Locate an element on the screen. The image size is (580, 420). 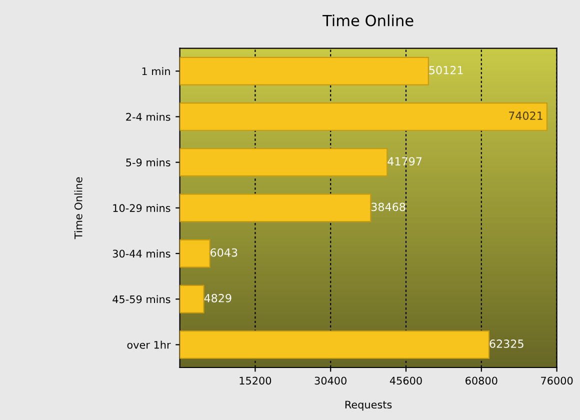
x-axis-title: Requests is located at coordinates (368, 405).